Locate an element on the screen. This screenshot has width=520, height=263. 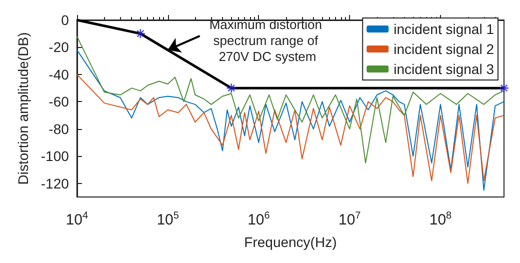
y-tick-label: -80 is located at coordinates (59, 128).